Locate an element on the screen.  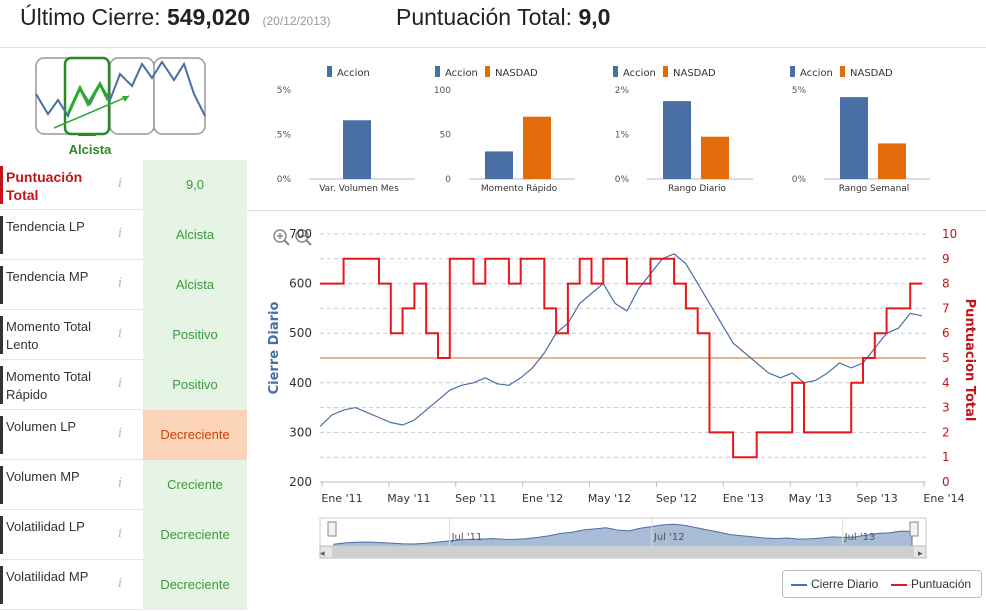
indicator-row: Volumen MP i Creciente is located at coordinates (123, 485).